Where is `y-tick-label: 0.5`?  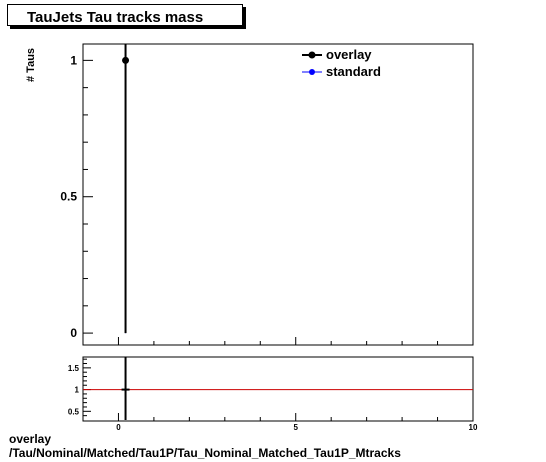 y-tick-label: 0.5 is located at coordinates (68, 197).